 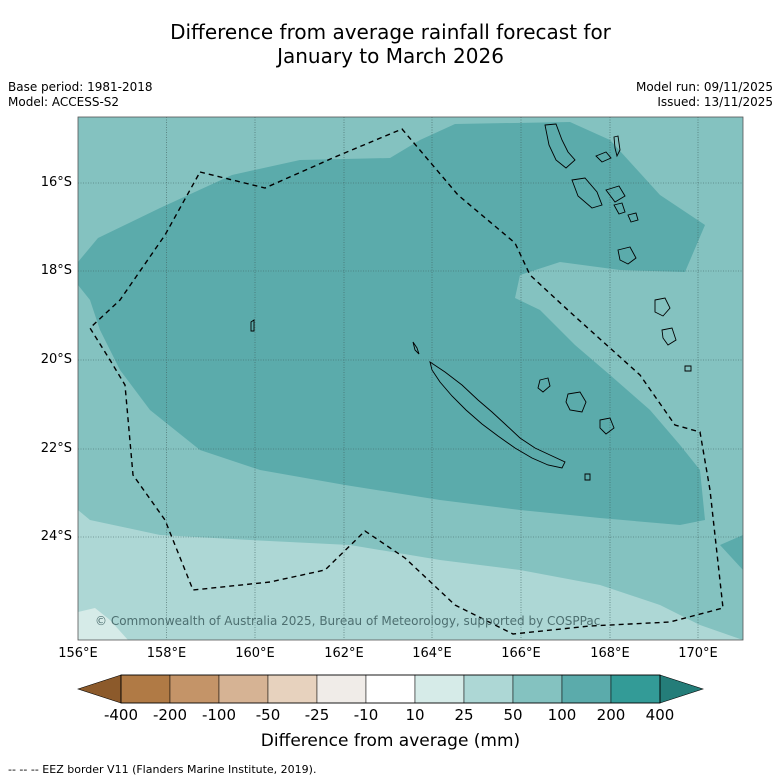 What do you see at coordinates (731, 552) in the screenshot?
I see `zone-100-200-east` at bounding box center [731, 552].